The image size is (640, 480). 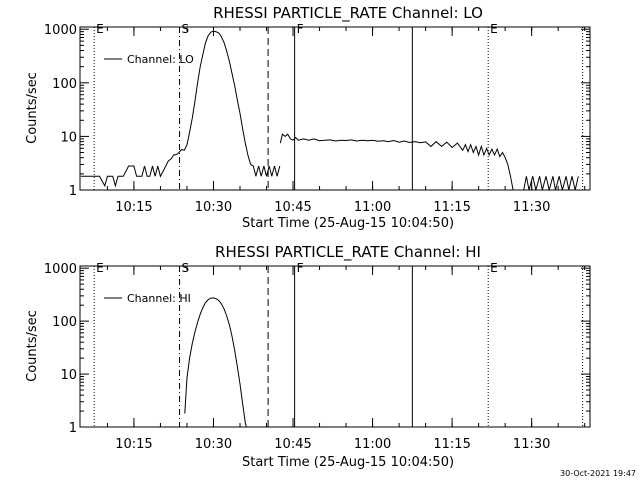 I want to click on panel-lo-ylabel: Counts/sec, so click(x=32, y=108).